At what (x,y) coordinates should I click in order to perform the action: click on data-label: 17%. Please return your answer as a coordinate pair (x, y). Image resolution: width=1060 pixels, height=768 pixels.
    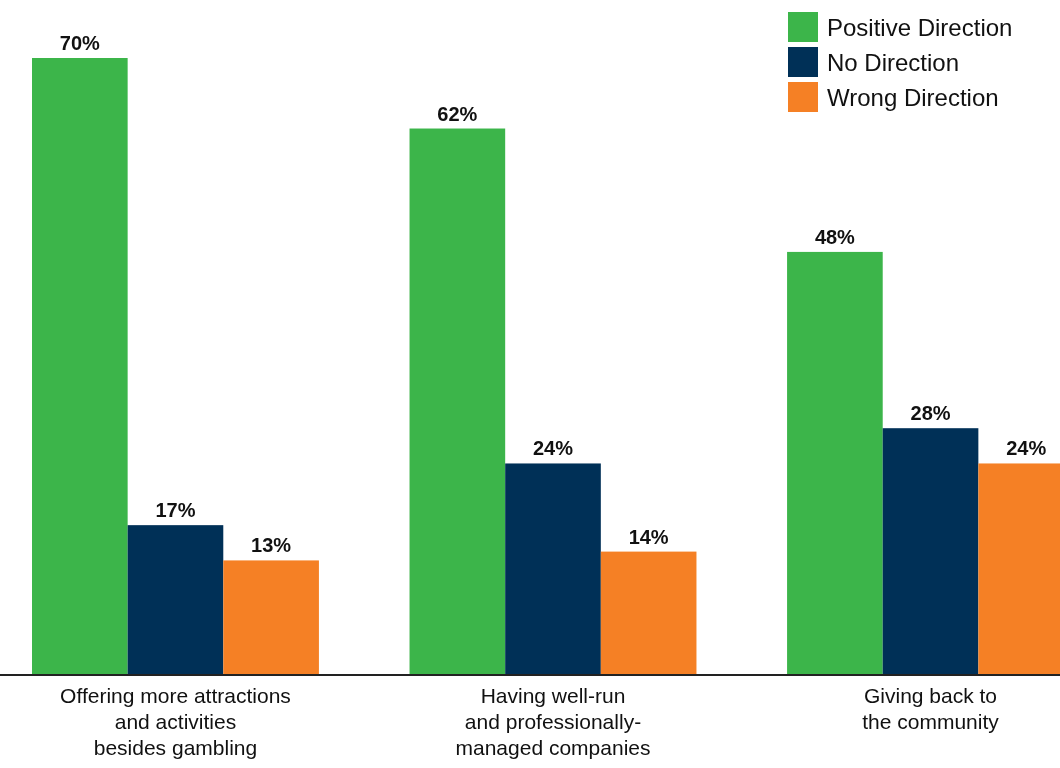
    Looking at the image, I should click on (175, 510).